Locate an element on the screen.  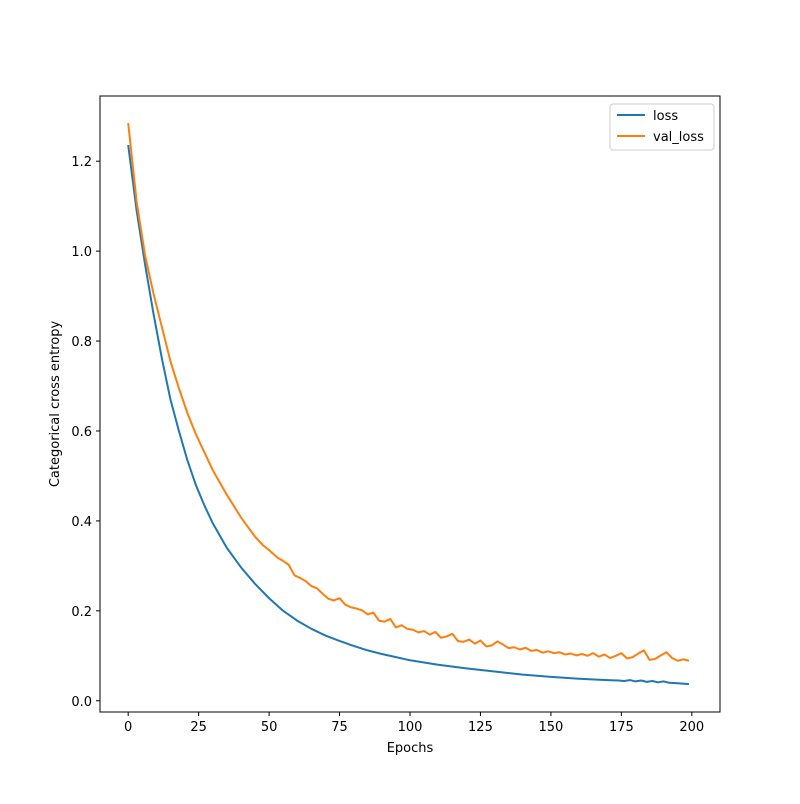
x-tick-label: 175 is located at coordinates (621, 727).